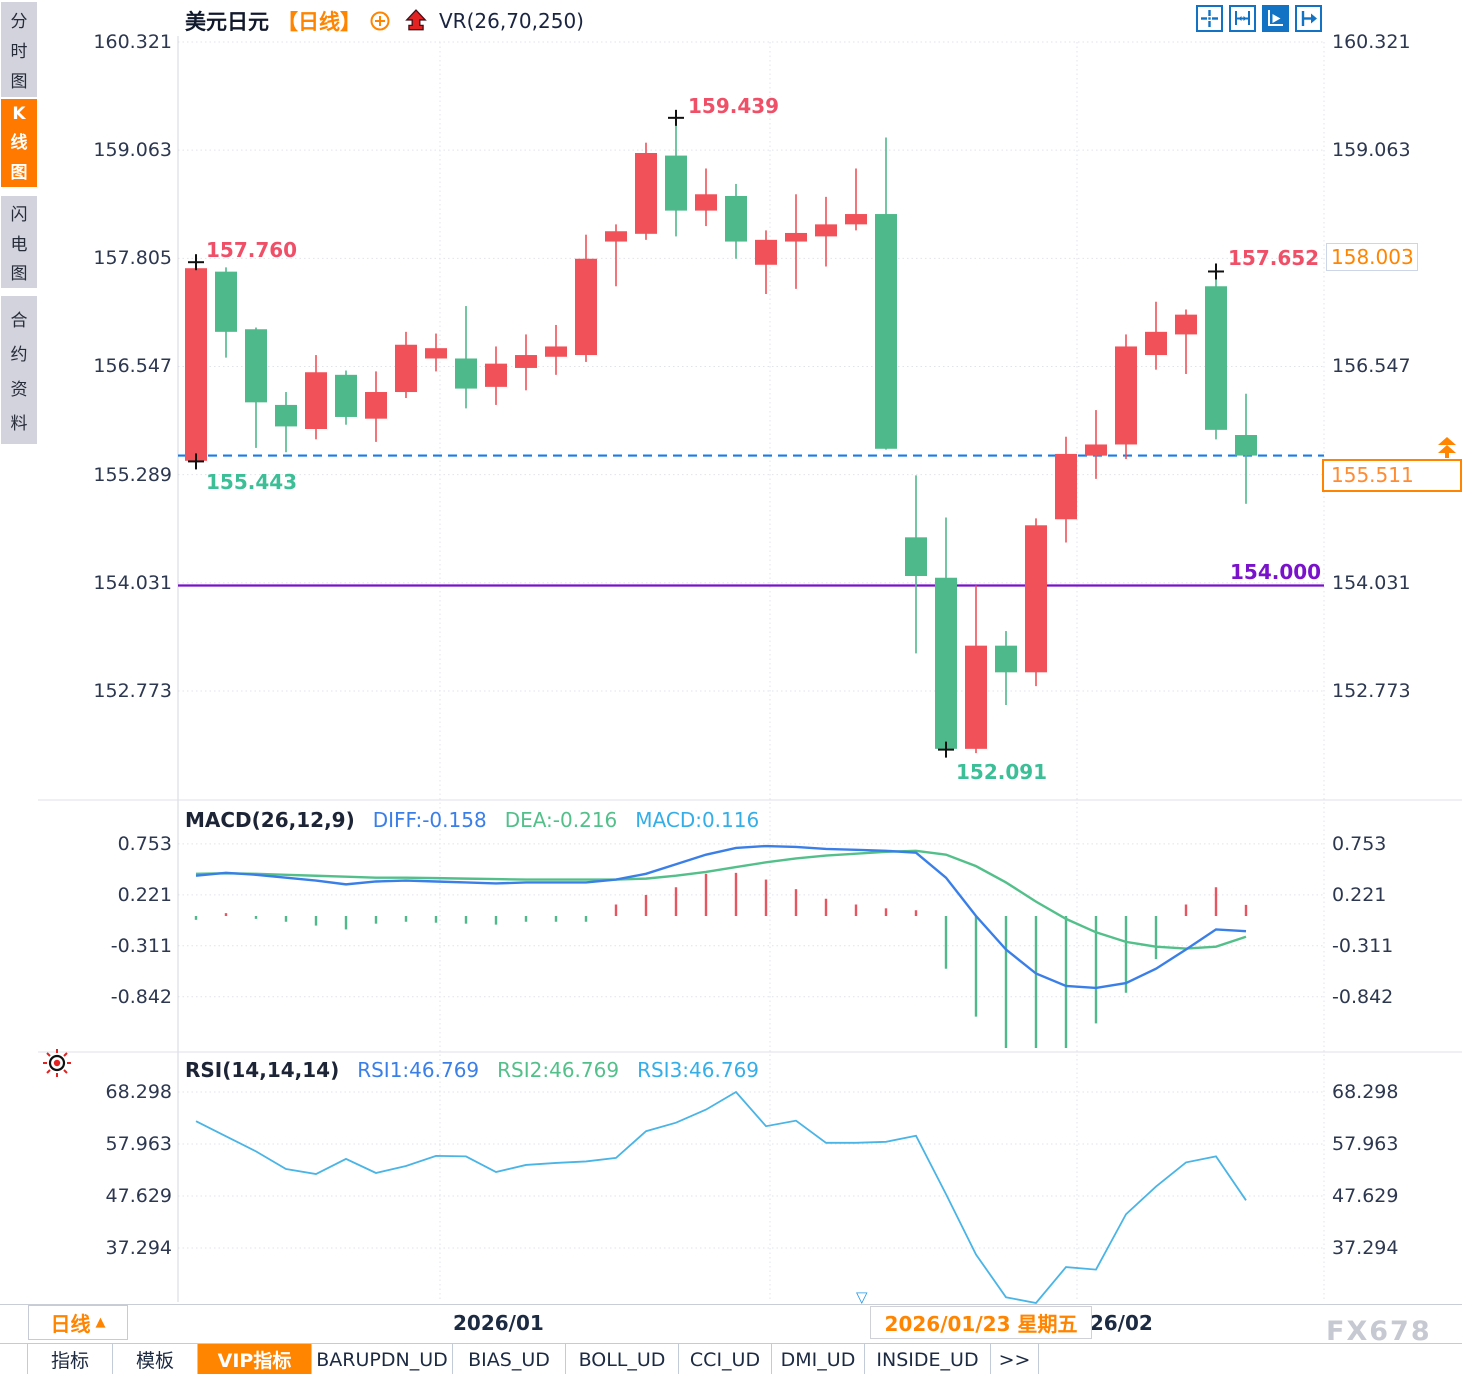  What do you see at coordinates (734, 105) in the screenshot?
I see `price-annotation: 159.439` at bounding box center [734, 105].